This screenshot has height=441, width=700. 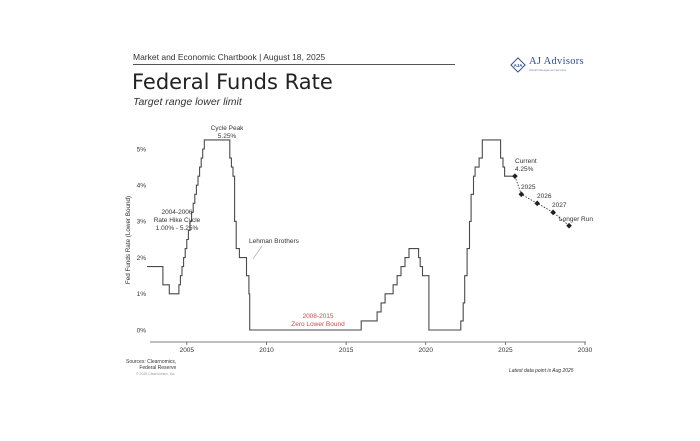 I want to click on annotation-rate-hike-cycle: Rate Hike Cycle, so click(x=177, y=220).